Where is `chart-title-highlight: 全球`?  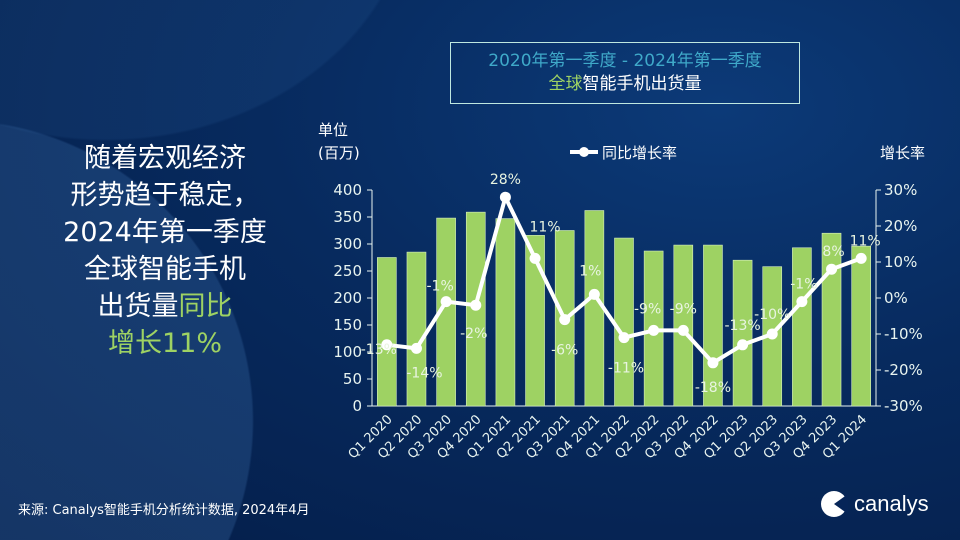
chart-title-highlight: 全球 is located at coordinates (565, 84).